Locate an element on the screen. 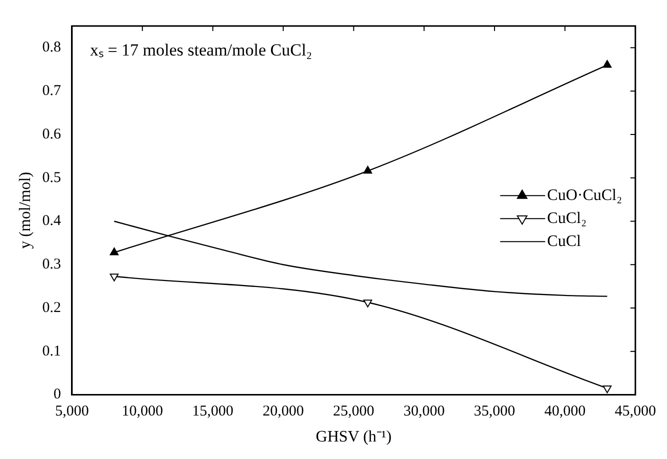  x-tick-label: 15,000 is located at coordinates (213, 412).